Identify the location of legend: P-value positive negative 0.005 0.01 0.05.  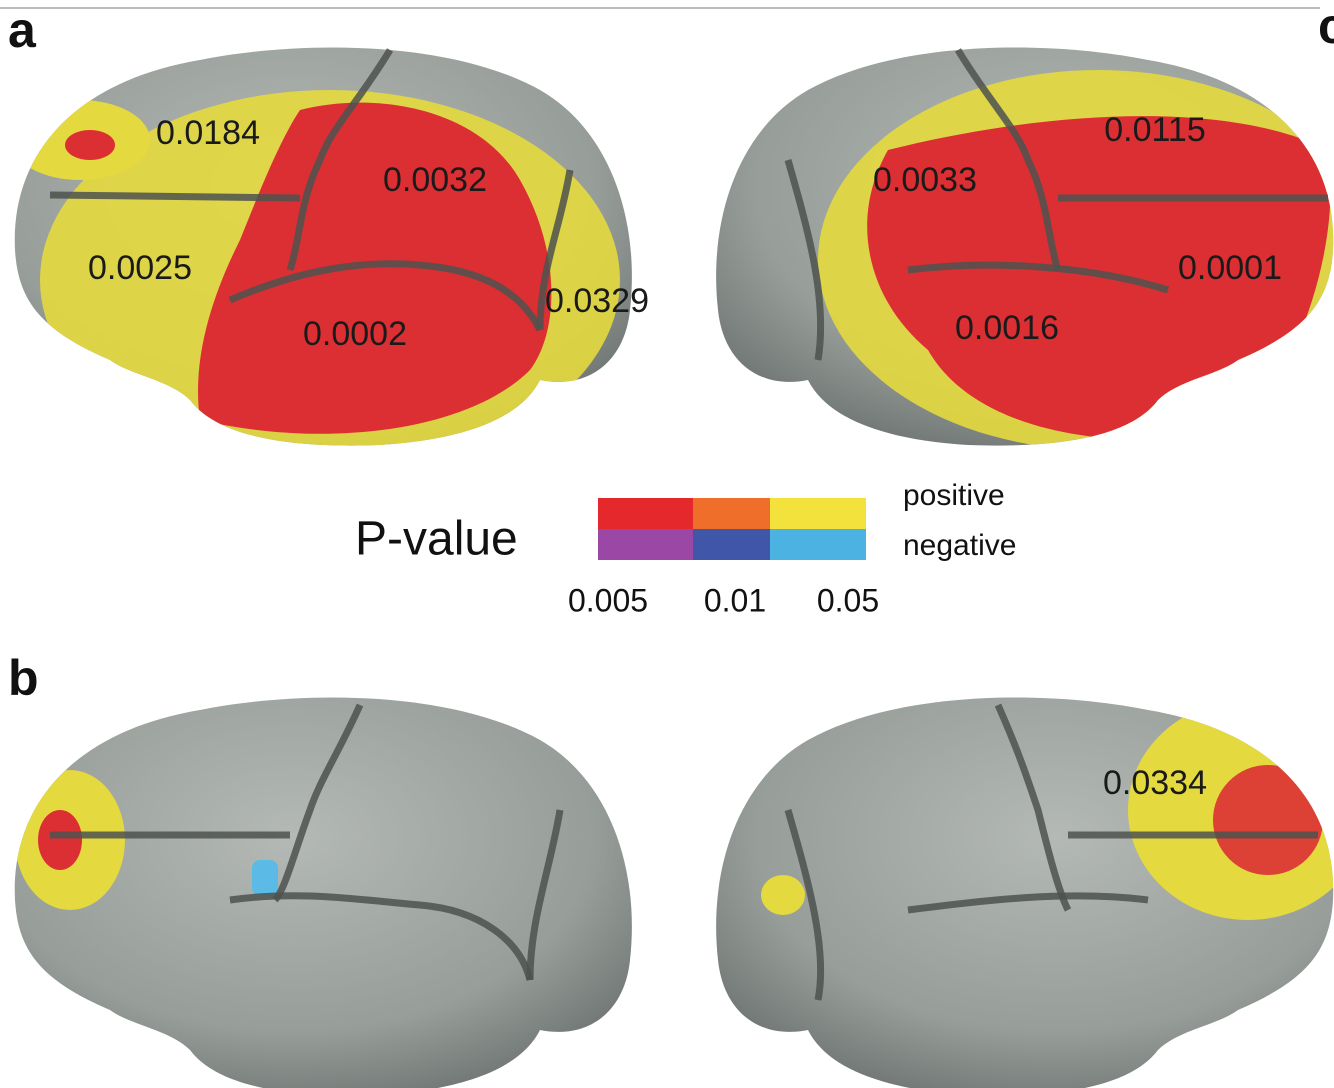
(685, 549).